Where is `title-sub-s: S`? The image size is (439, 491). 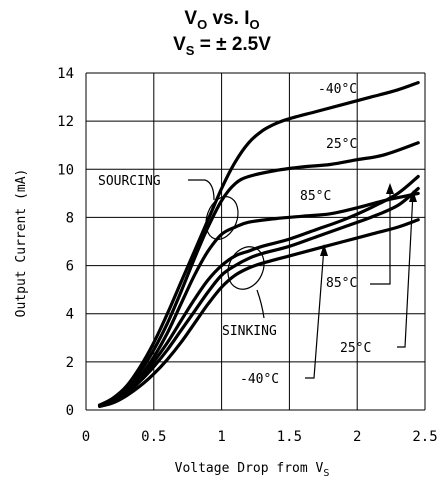 title-sub-s: S is located at coordinates (190, 50).